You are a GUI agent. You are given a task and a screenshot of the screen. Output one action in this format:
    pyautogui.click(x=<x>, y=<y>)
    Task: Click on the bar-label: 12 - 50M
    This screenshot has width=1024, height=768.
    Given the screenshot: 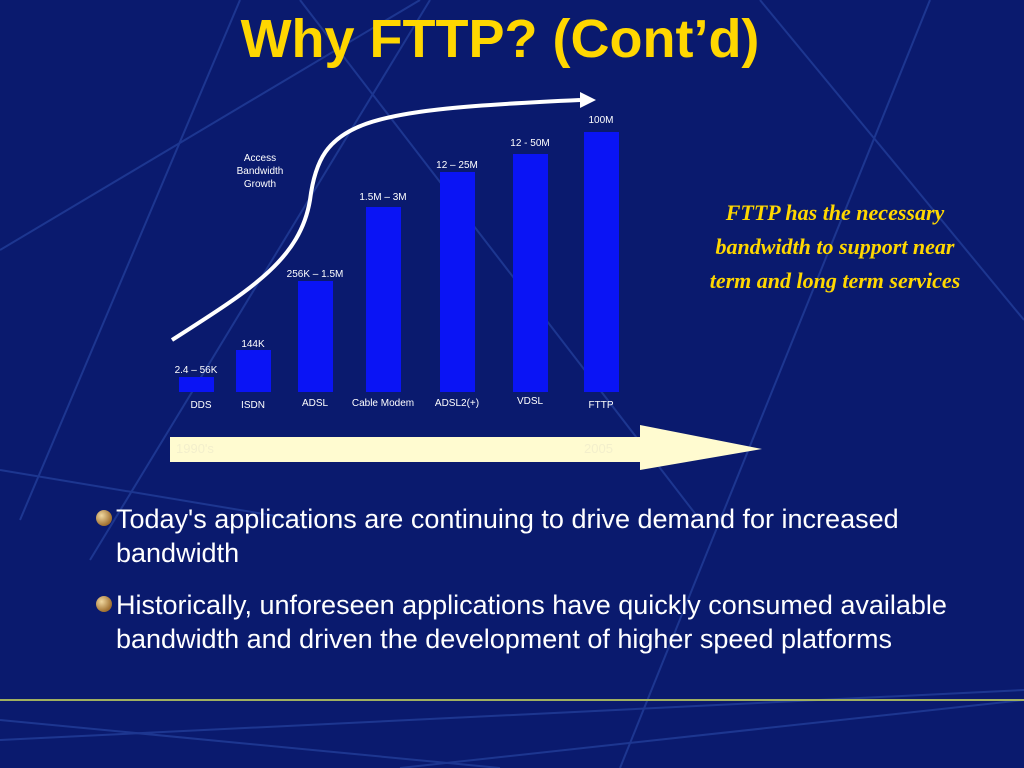 What is the action you would take?
    pyautogui.click(x=530, y=143)
    